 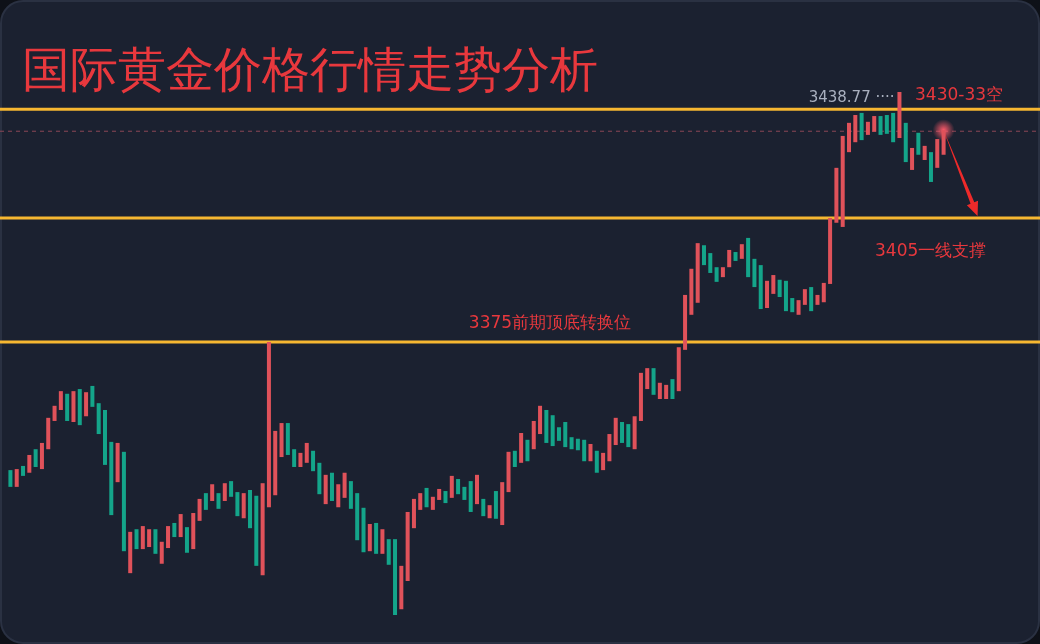 I want to click on chart-title: 国际黄金价格行情走势分析, so click(x=310, y=69).